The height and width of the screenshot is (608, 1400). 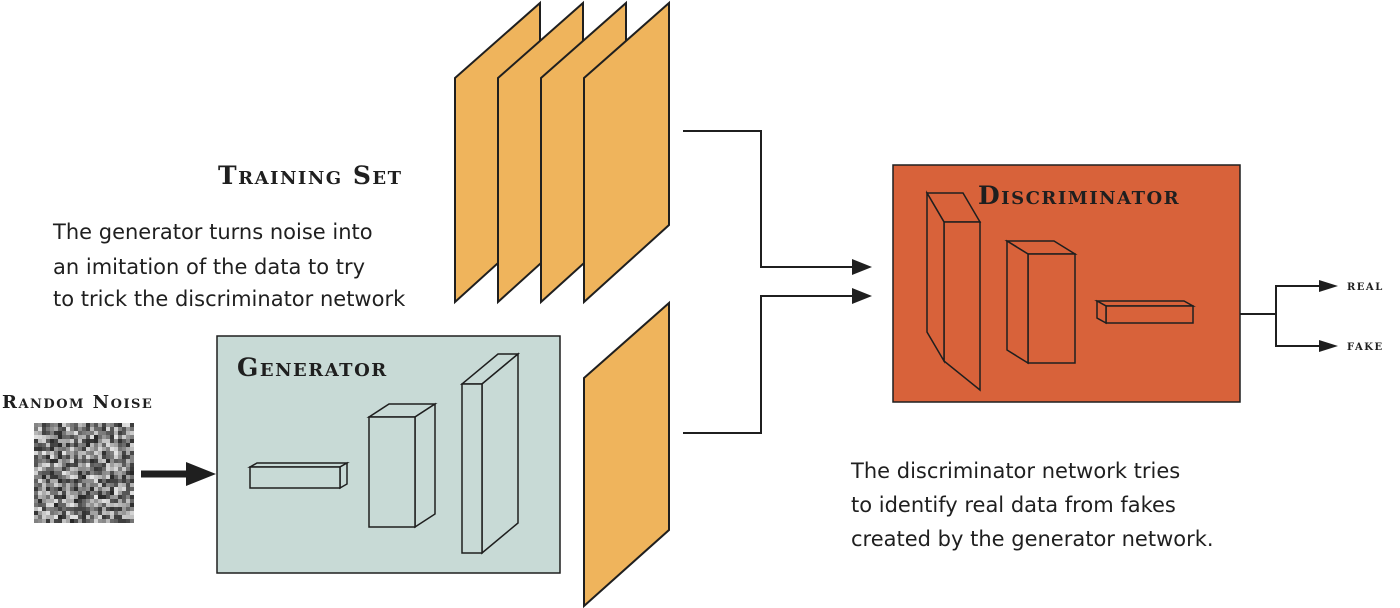 I want to click on generator-caption-line-3: to trick the discriminator network, so click(x=229, y=299).